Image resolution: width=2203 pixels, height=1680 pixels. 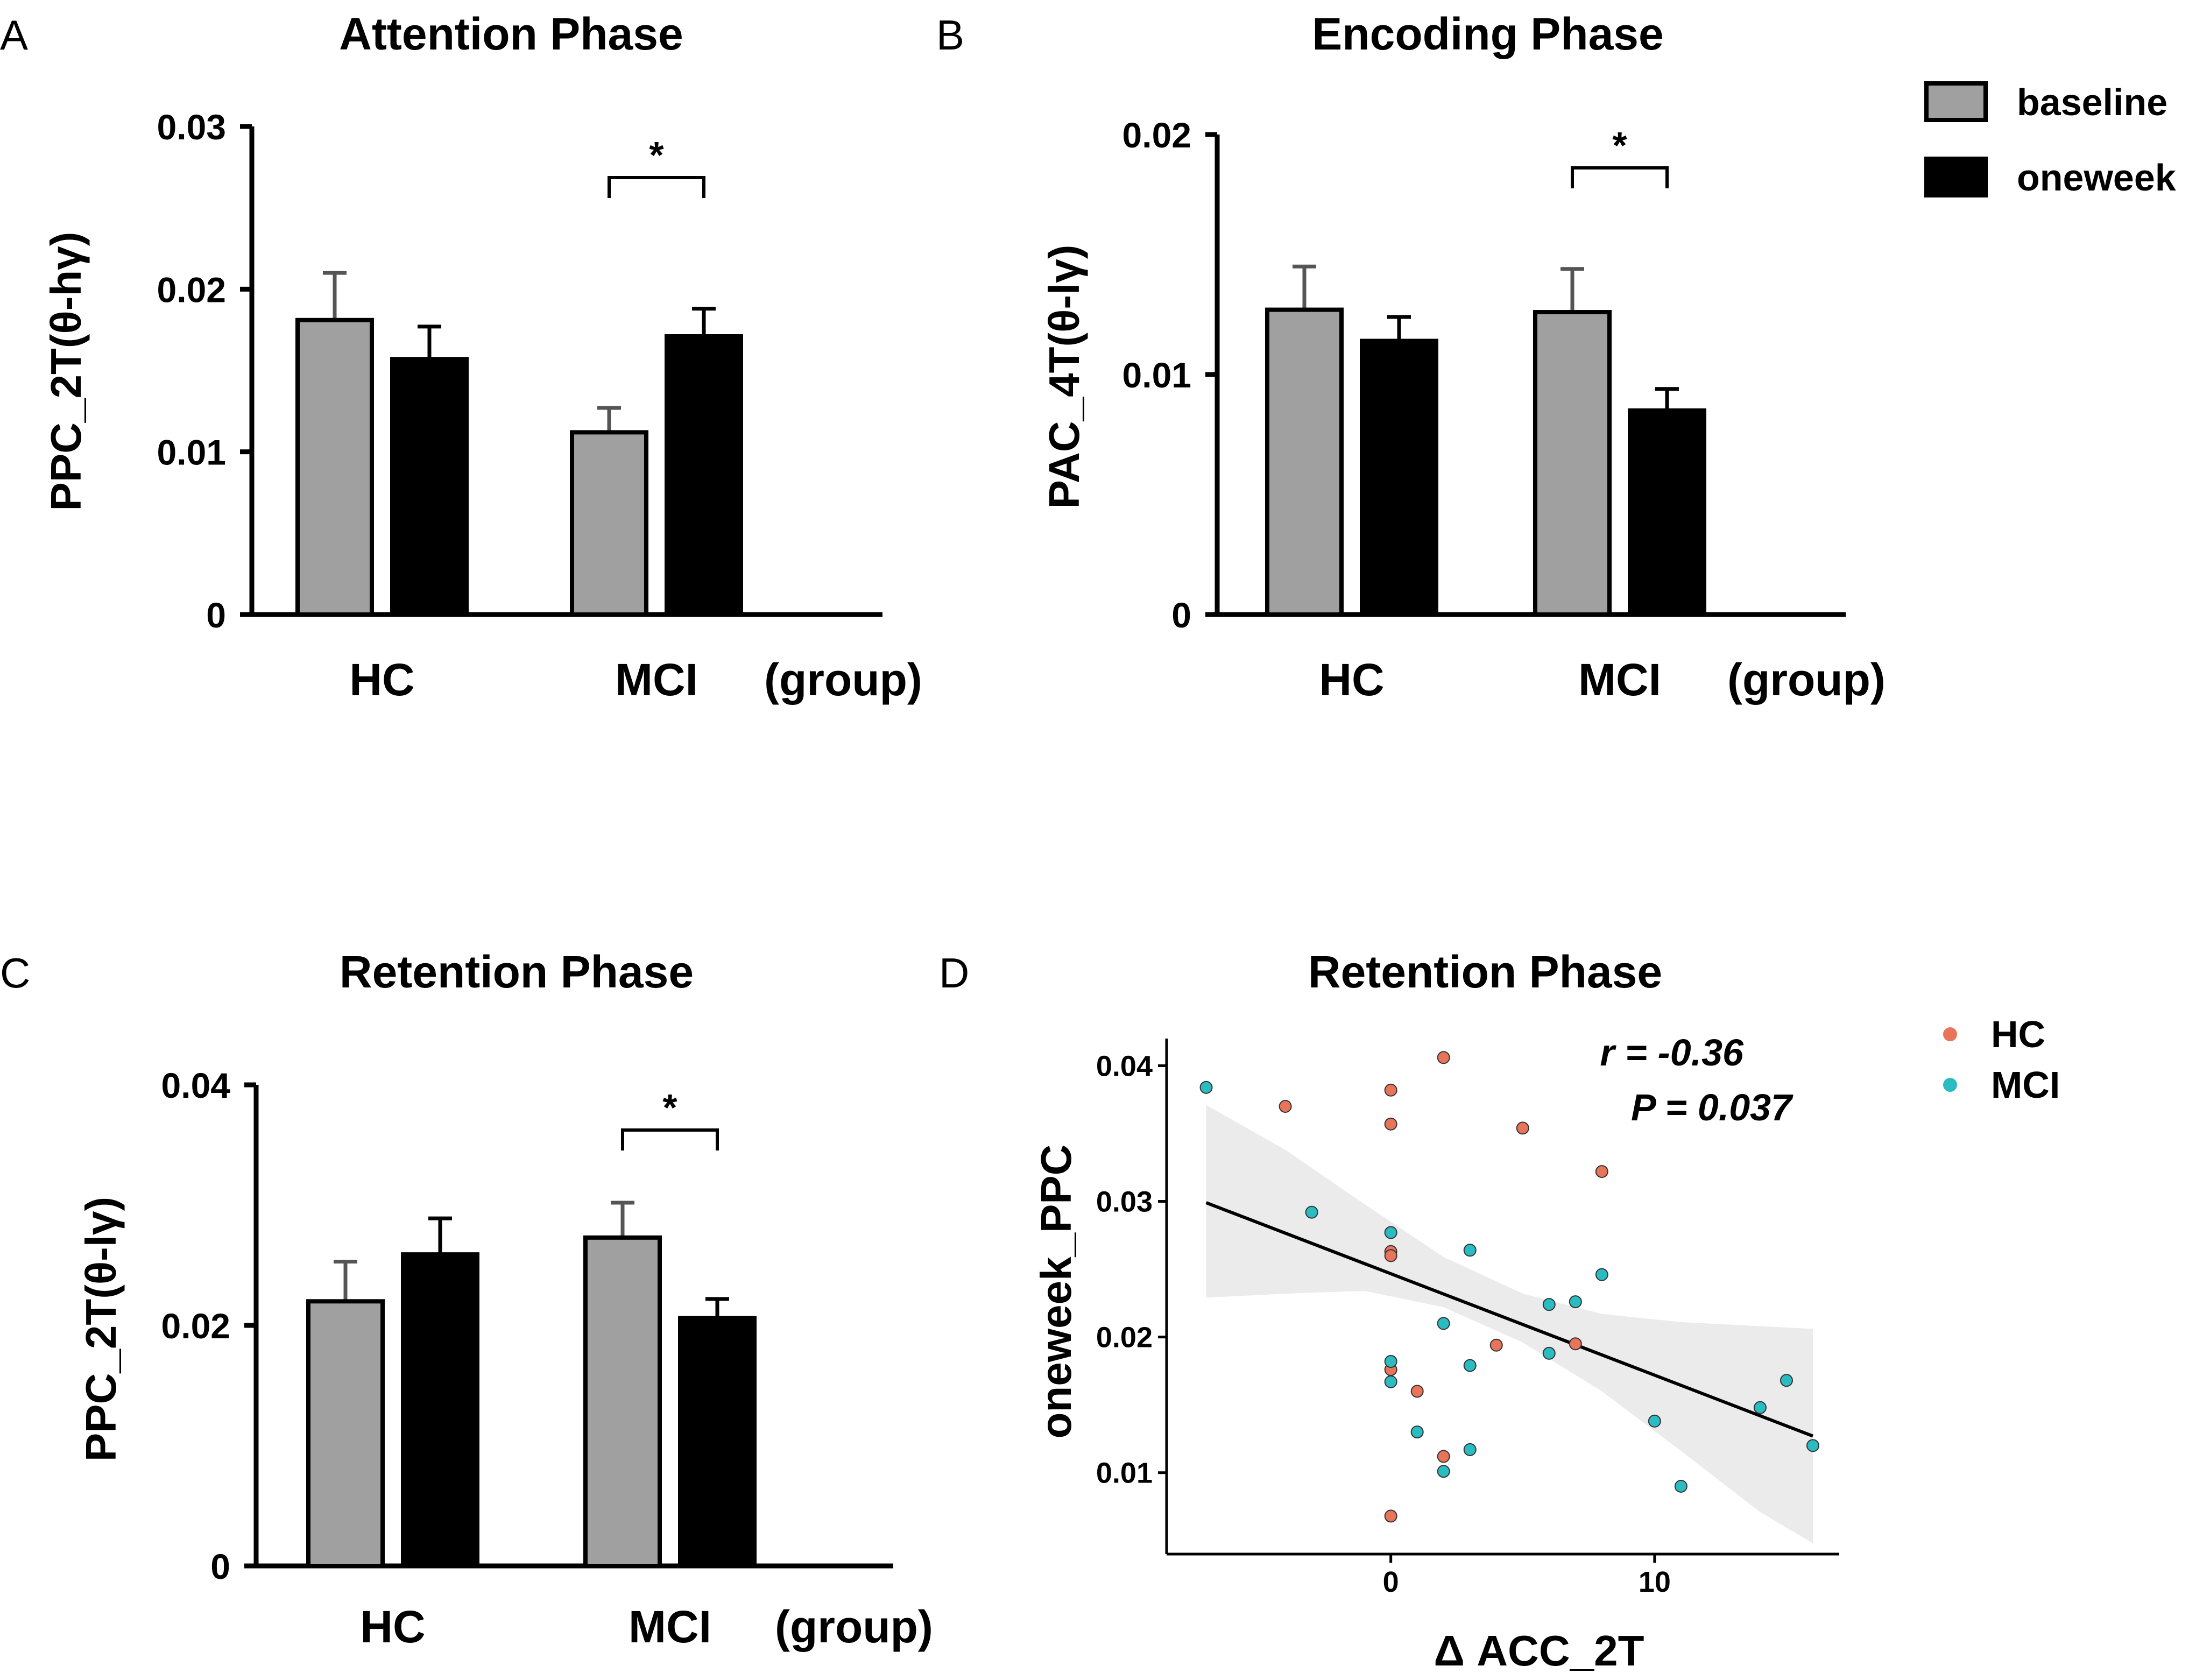 What do you see at coordinates (1713, 1107) in the screenshot?
I see `stat-p: P = 0.037` at bounding box center [1713, 1107].